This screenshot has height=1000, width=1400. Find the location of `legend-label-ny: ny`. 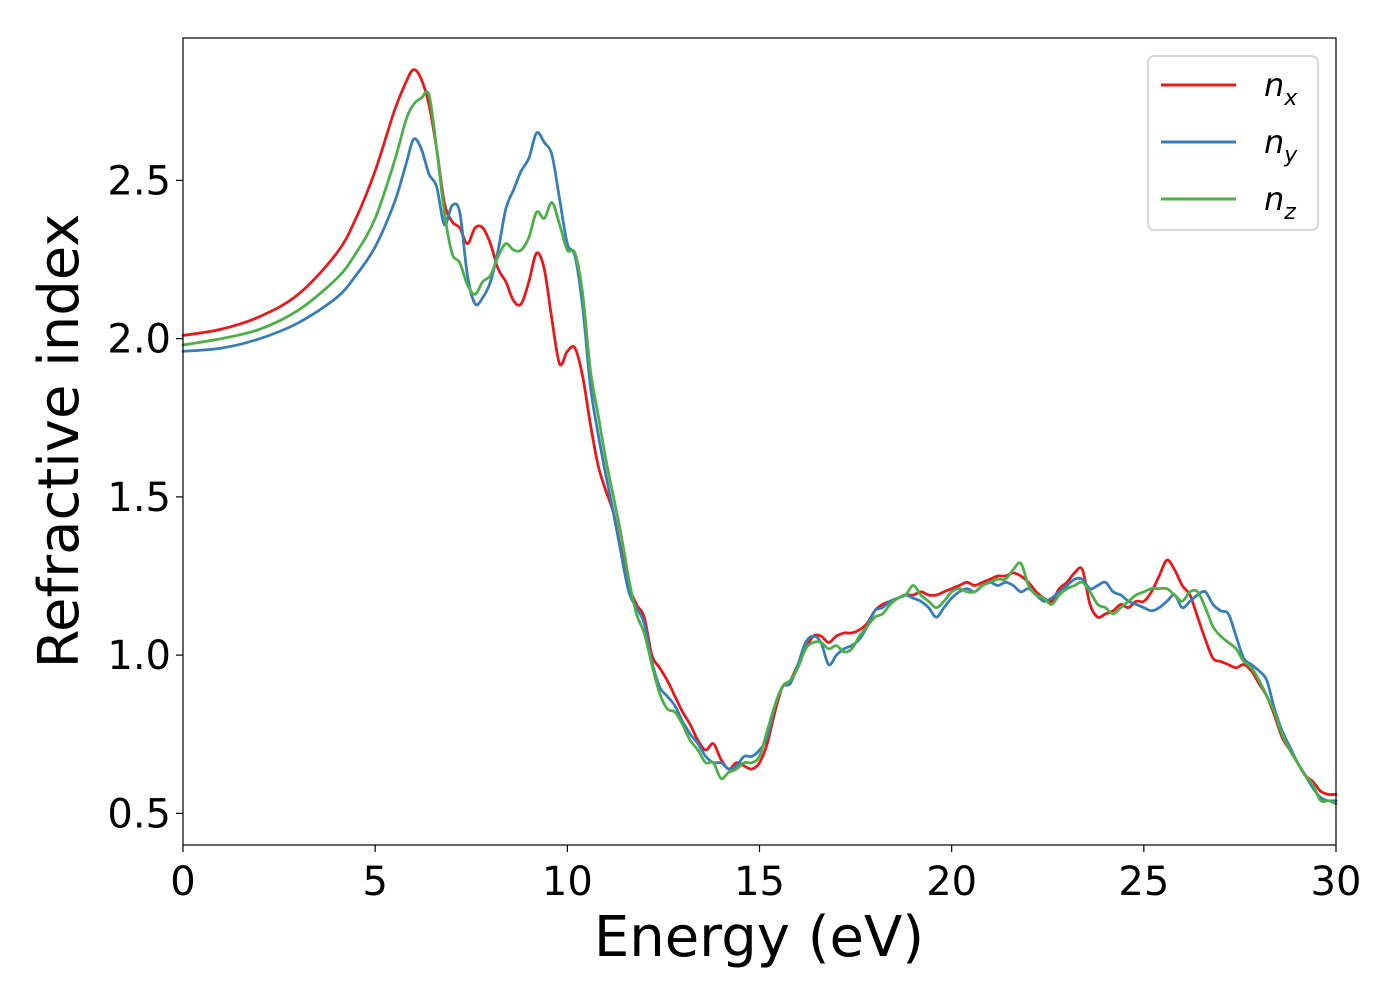

legend-label-ny: ny is located at coordinates (1281, 145).